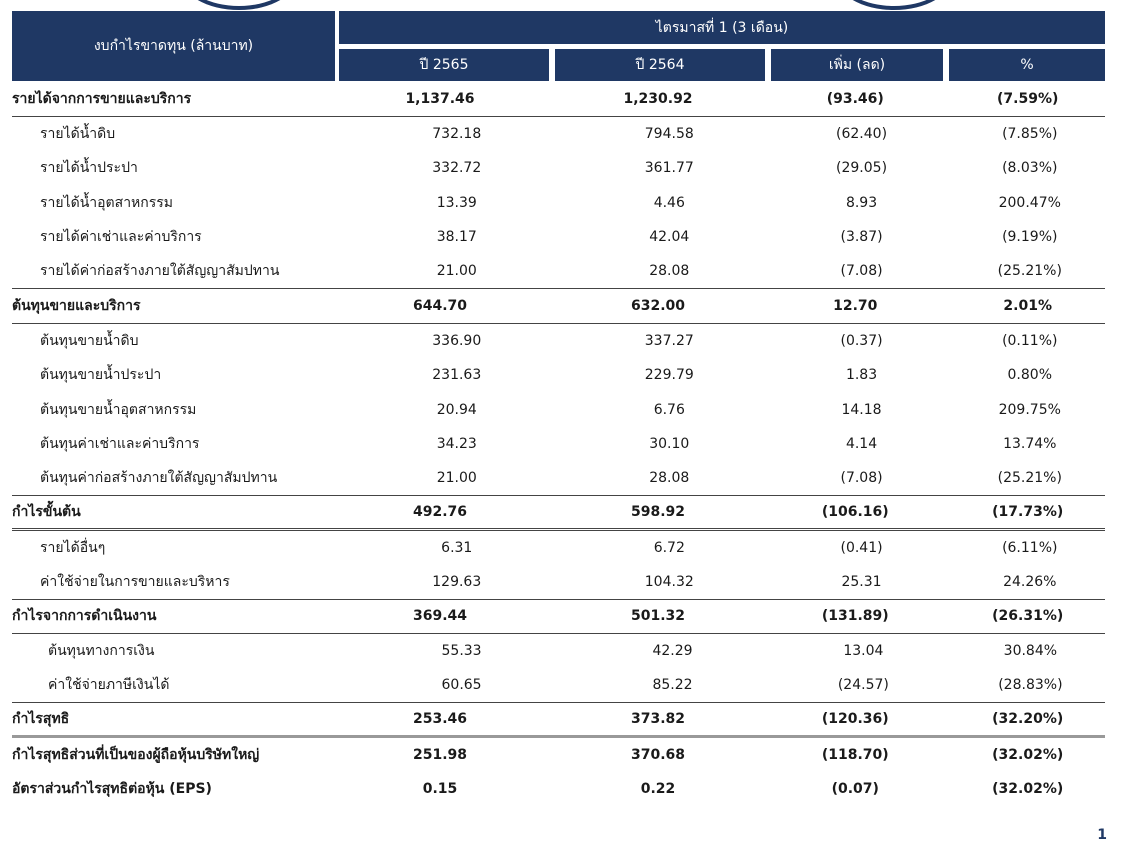  What do you see at coordinates (120, 444) in the screenshot?
I see `row-label: ต้นทุนค่าเช่าและค่าบริการ` at bounding box center [120, 444].